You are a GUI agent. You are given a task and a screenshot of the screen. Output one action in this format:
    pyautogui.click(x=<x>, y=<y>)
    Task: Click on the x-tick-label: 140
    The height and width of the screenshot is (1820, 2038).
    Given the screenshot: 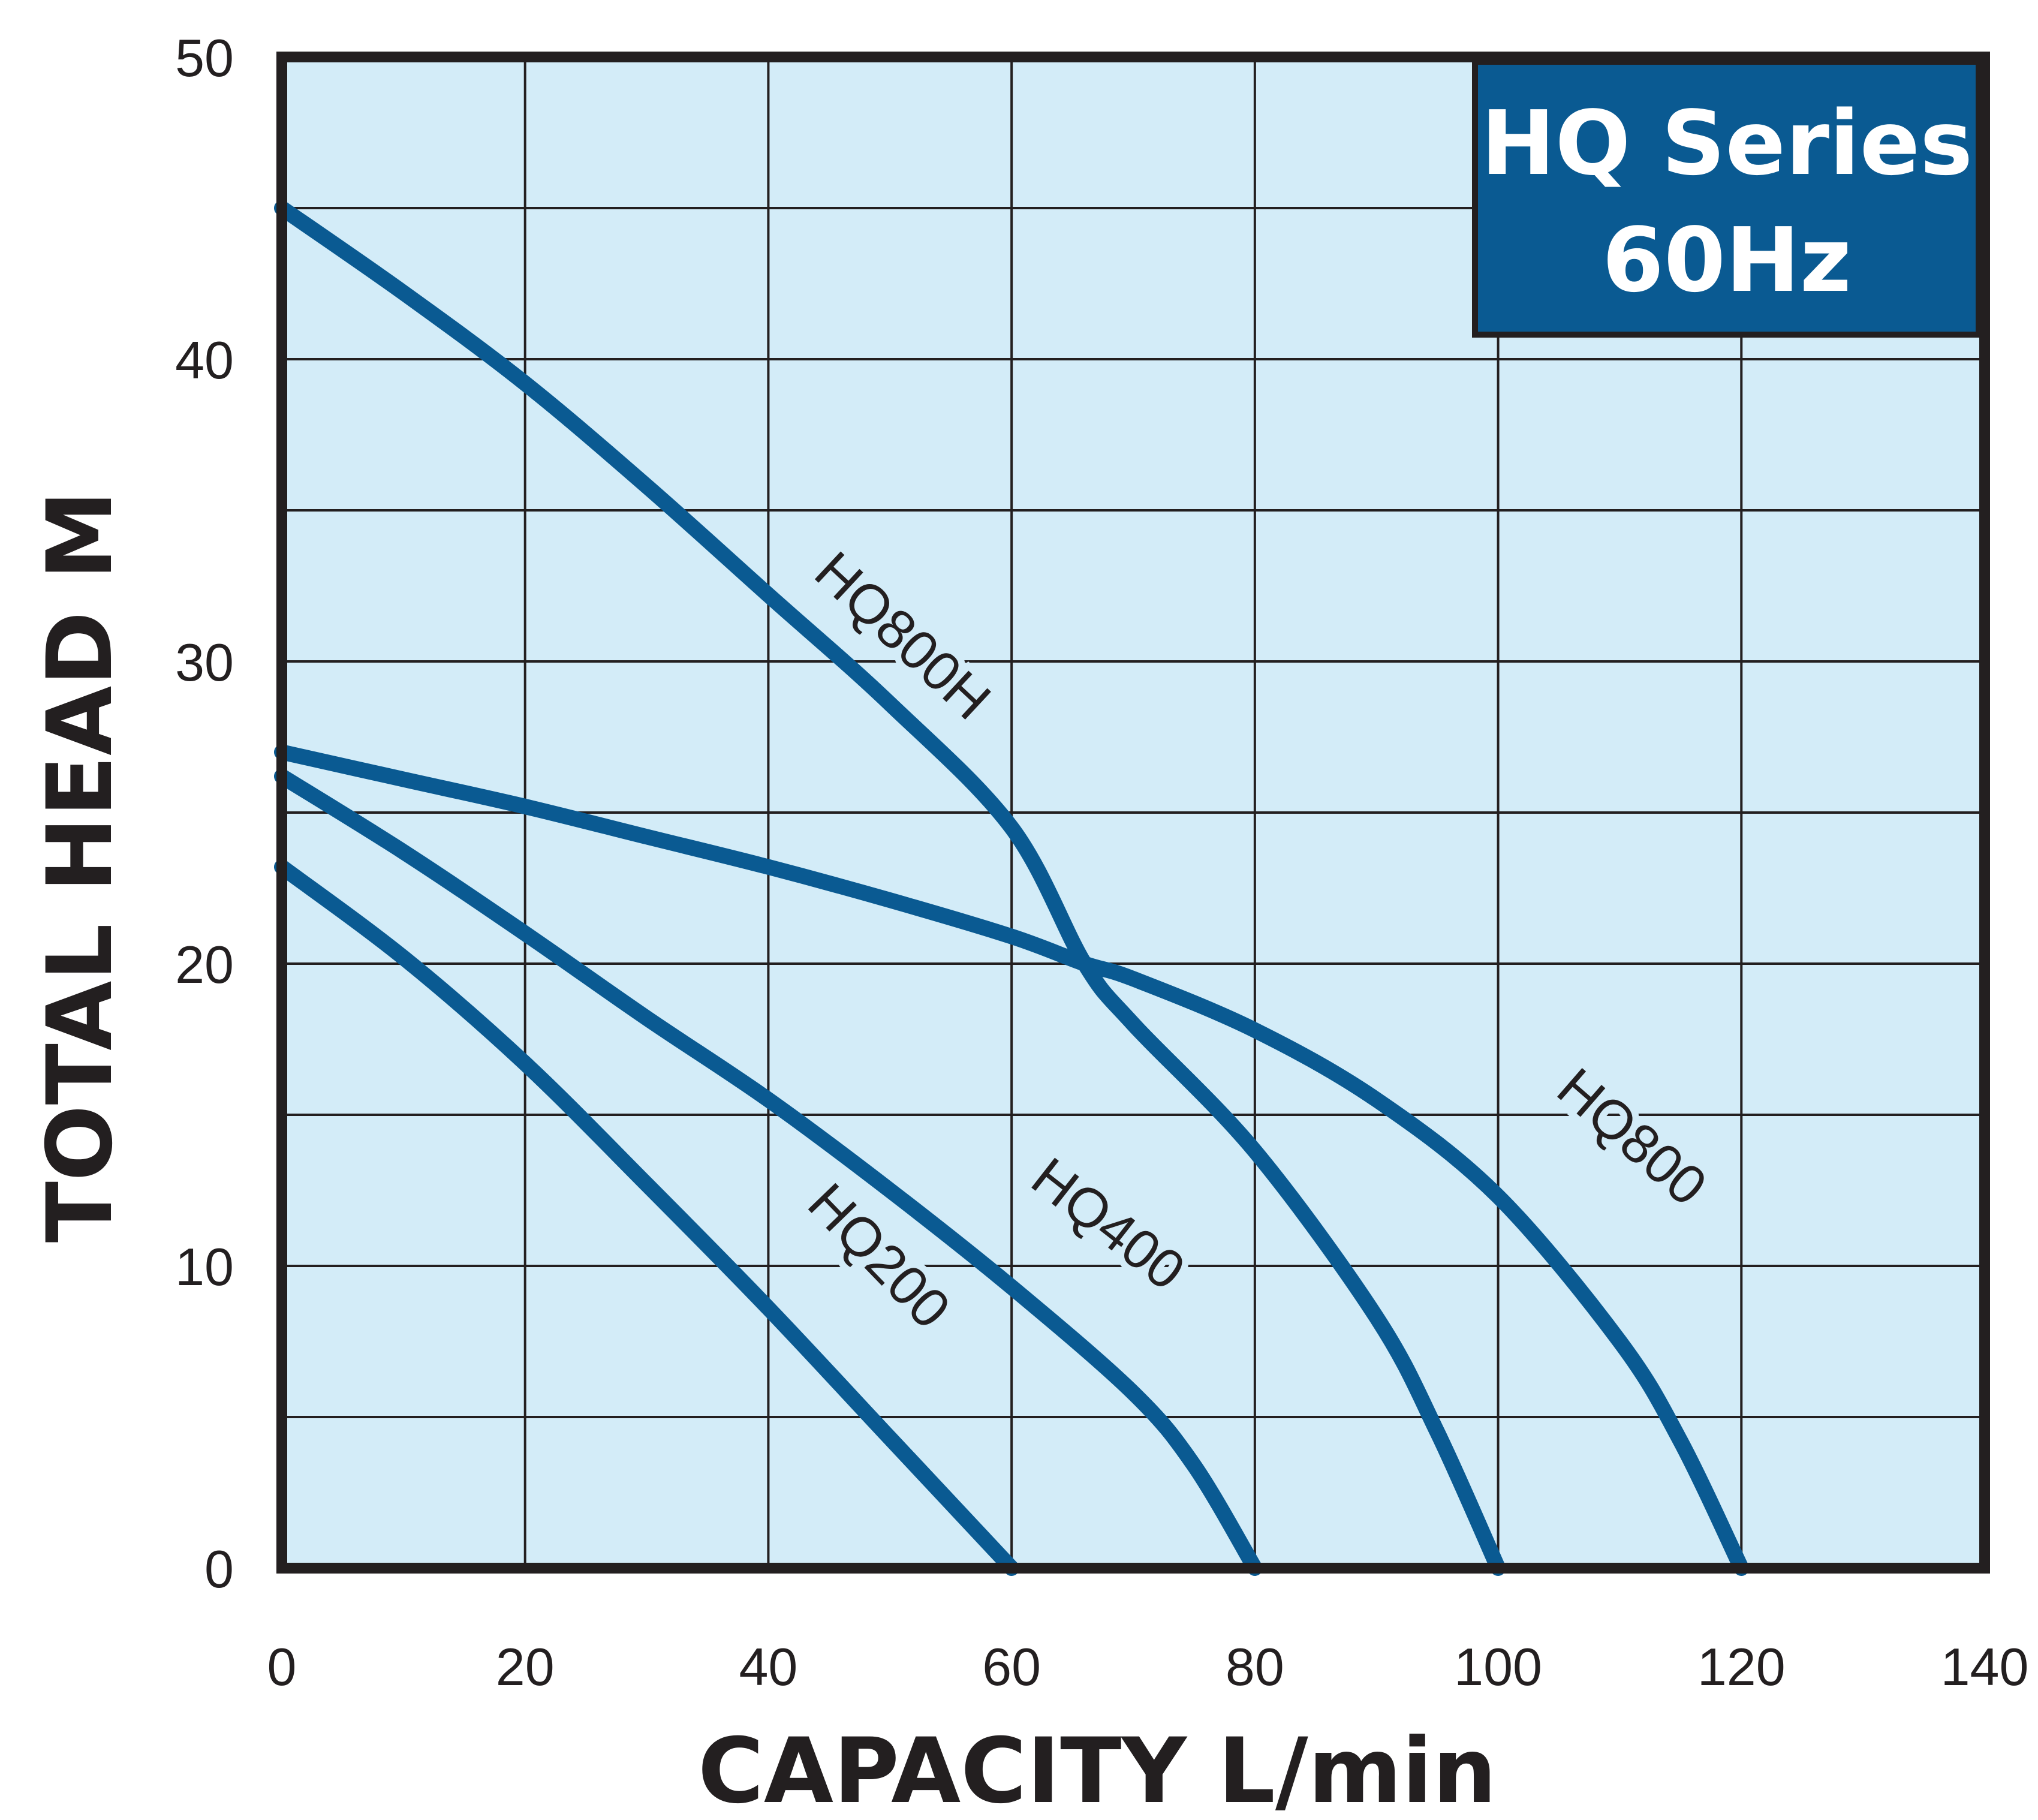 What is the action you would take?
    pyautogui.click(x=1985, y=1666)
    